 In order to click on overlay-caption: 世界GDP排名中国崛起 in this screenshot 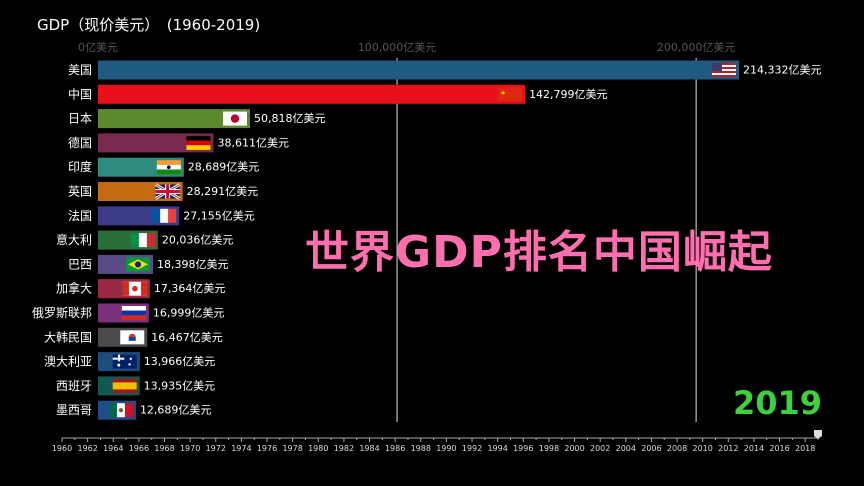, I will do `click(539, 252)`.